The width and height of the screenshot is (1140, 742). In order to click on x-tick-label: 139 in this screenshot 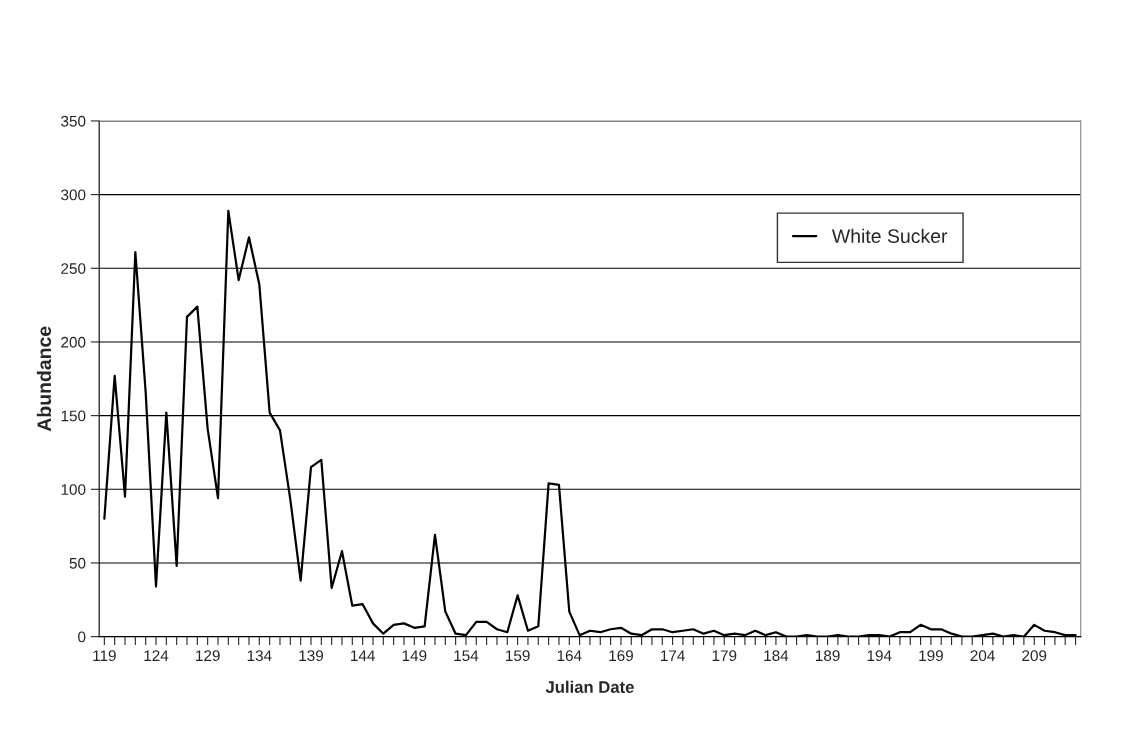, I will do `click(311, 656)`.